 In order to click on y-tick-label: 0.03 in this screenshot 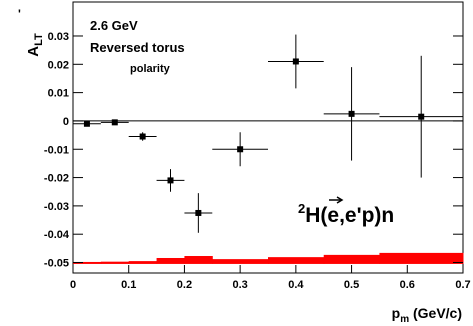, I will do `click(58, 37)`.